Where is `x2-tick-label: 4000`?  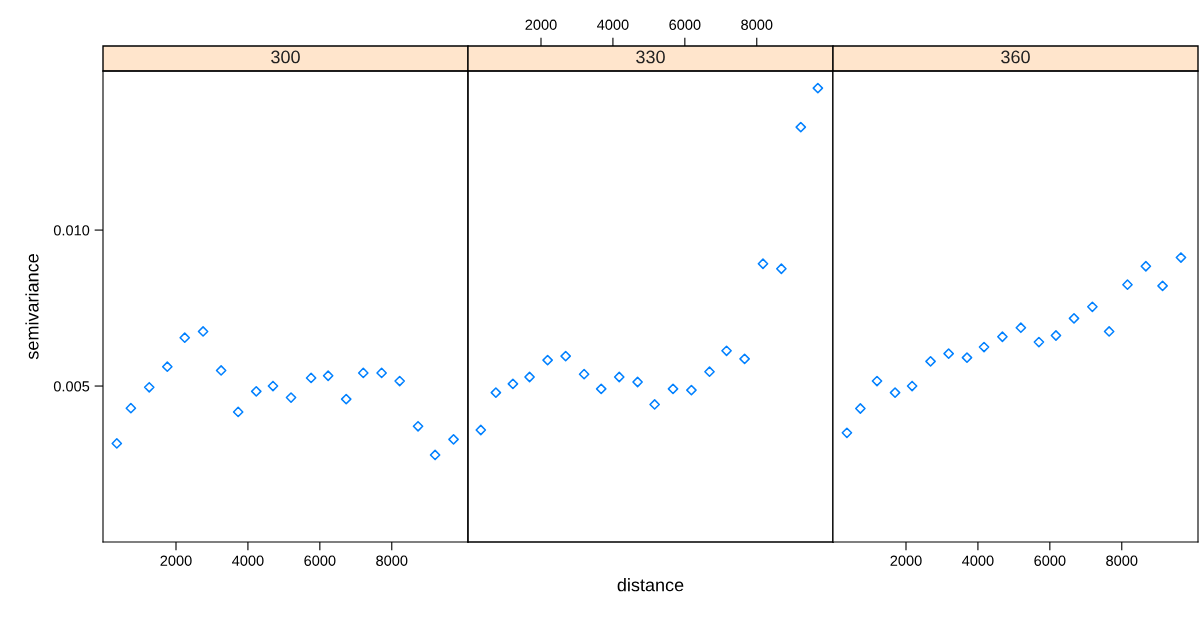 x2-tick-label: 4000 is located at coordinates (613, 24).